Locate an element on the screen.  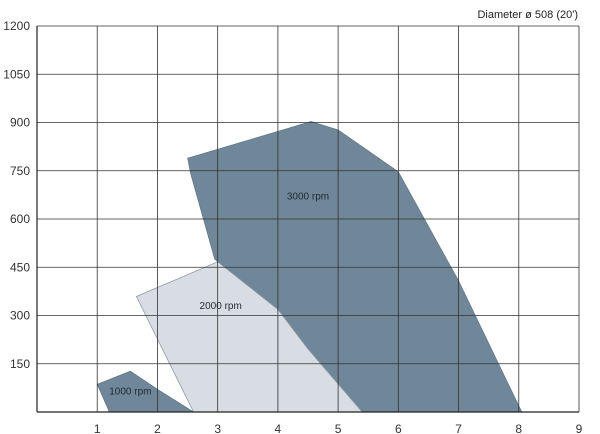
x-tick-label: 4 is located at coordinates (278, 428).